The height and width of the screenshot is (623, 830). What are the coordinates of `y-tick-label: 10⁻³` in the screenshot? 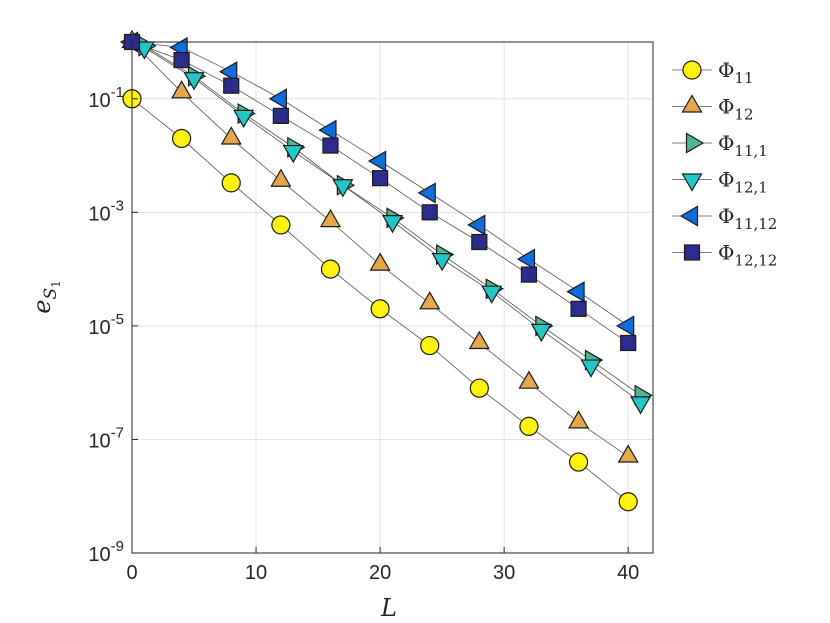 It's located at (106, 211).